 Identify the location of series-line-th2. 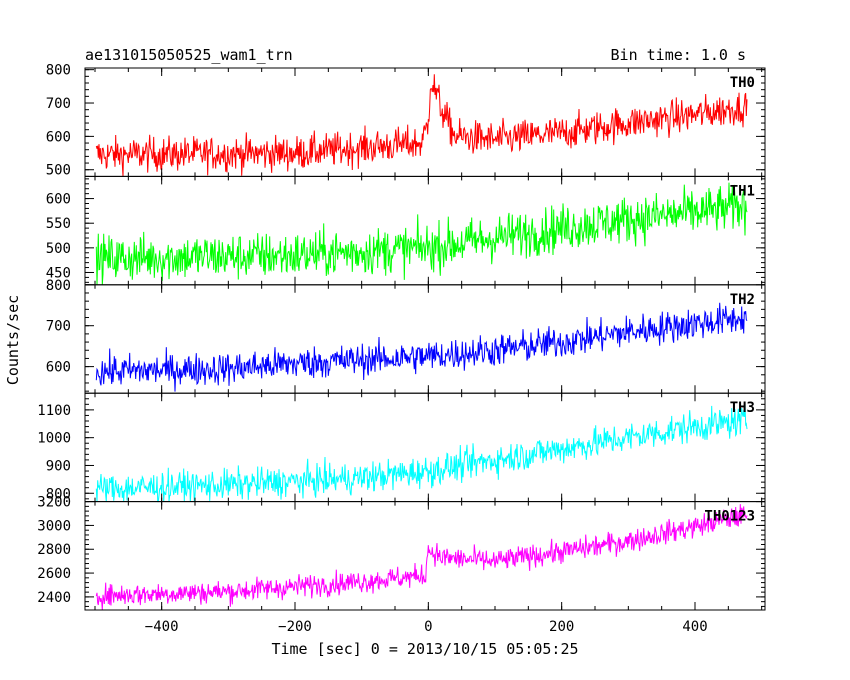
(421, 347).